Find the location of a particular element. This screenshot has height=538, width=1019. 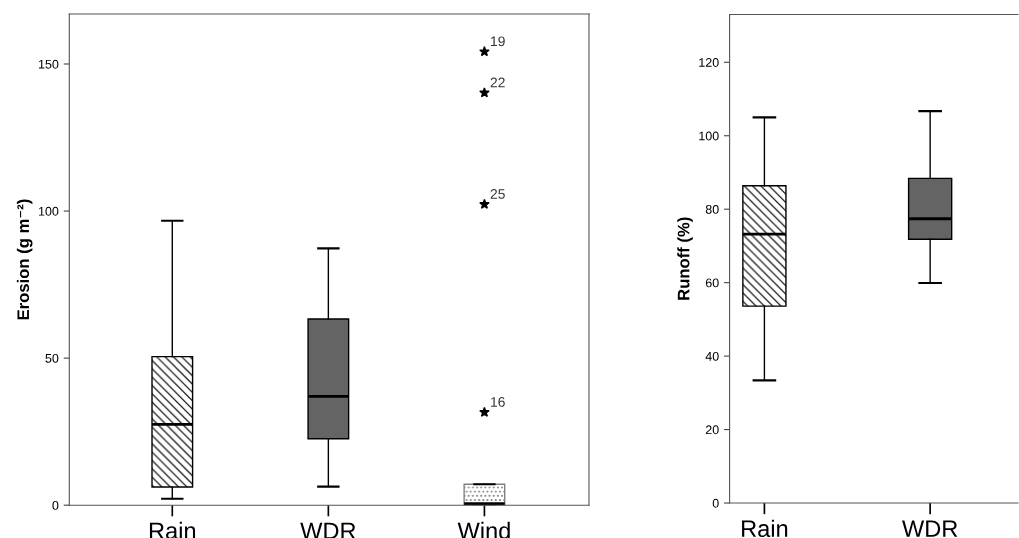

y-tick-label: 120 is located at coordinates (709, 62).